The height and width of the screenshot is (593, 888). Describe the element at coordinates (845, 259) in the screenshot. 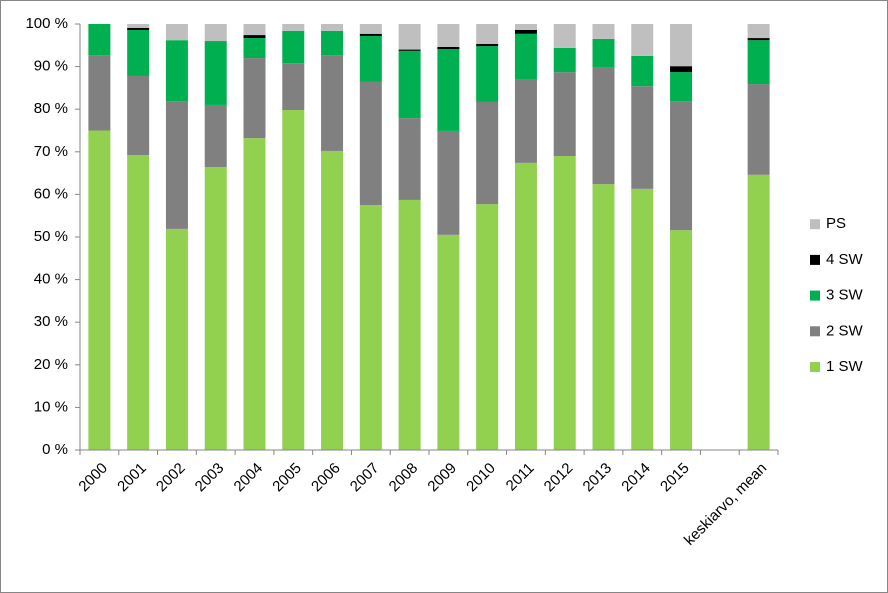

I see `legend-label: 4 SW` at that location.